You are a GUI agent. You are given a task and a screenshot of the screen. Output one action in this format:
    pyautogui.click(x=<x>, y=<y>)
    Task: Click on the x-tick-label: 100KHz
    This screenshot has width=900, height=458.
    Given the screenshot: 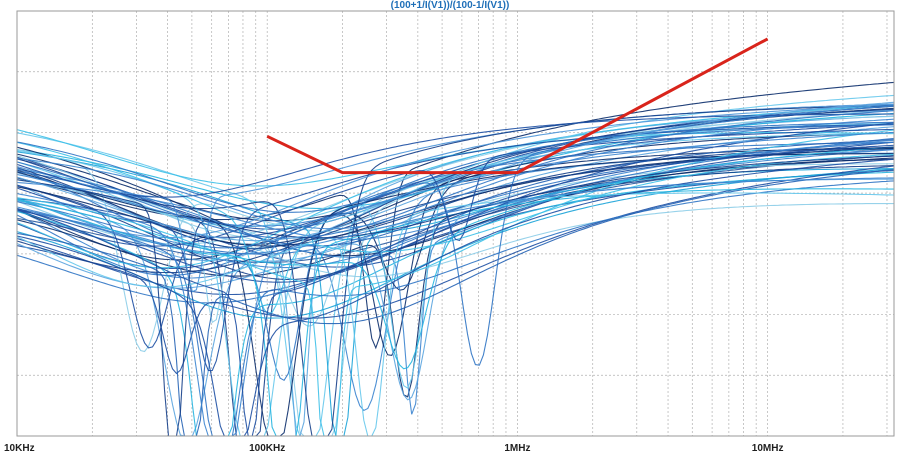 What is the action you would take?
    pyautogui.click(x=267, y=448)
    